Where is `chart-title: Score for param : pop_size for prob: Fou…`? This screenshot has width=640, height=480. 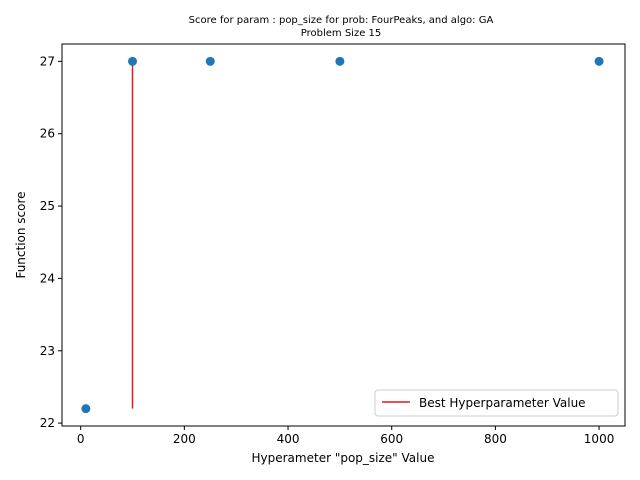
chart-title: Score for param : pop_size for prob: Fou… is located at coordinates (341, 20).